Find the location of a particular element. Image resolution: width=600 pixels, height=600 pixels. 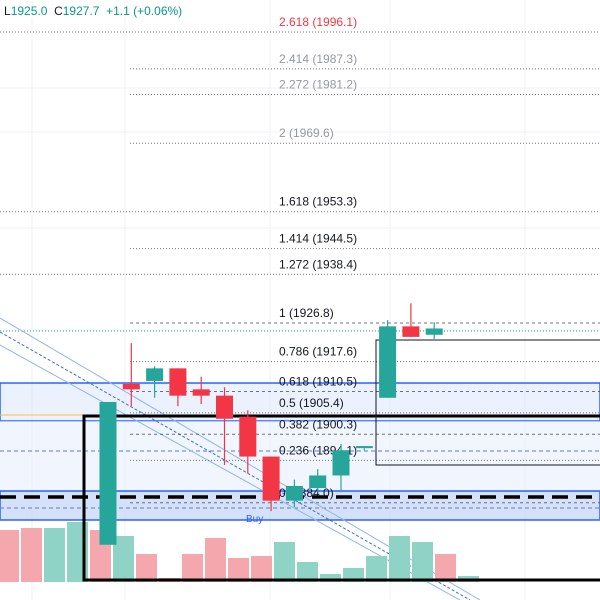

fib-level-label: 0.382 (1900.3) is located at coordinates (318, 424).